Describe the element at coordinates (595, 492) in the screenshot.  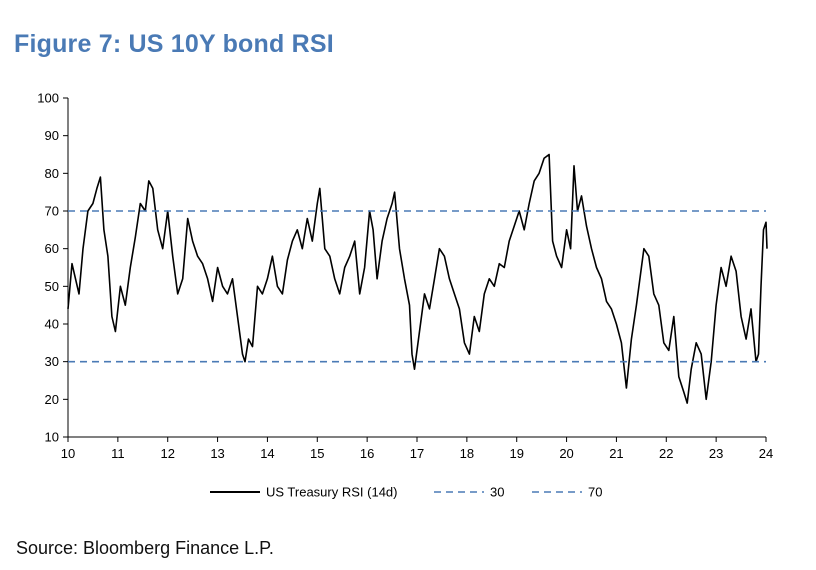
I see `legend-label: 70` at that location.